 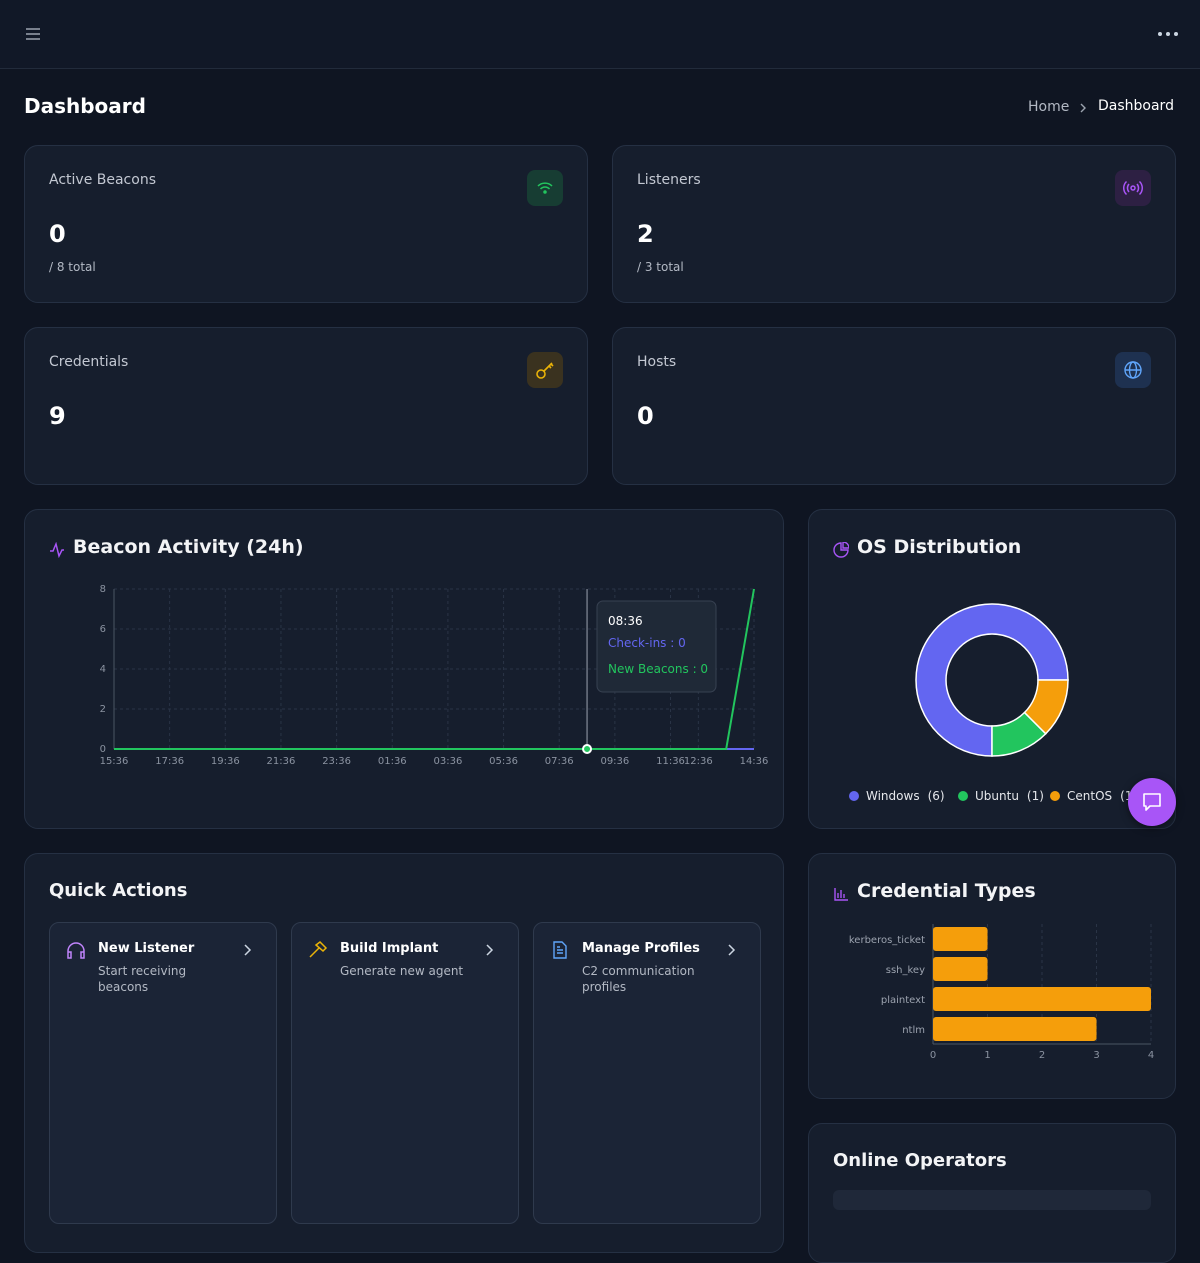 I want to click on card-title: Credential Types, so click(x=946, y=891).